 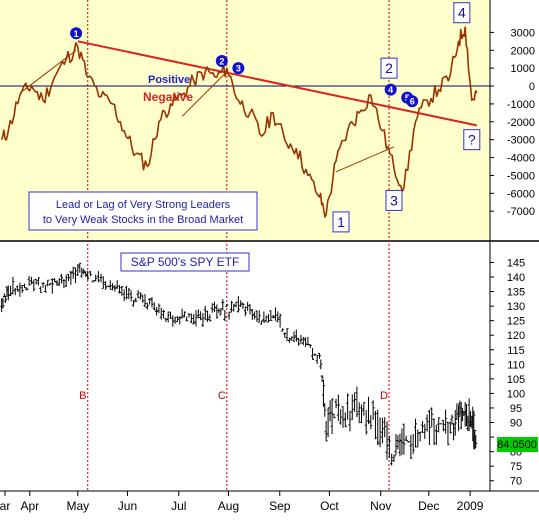 What do you see at coordinates (516, 351) in the screenshot?
I see `bottom-ytick-label: 115` at bounding box center [516, 351].